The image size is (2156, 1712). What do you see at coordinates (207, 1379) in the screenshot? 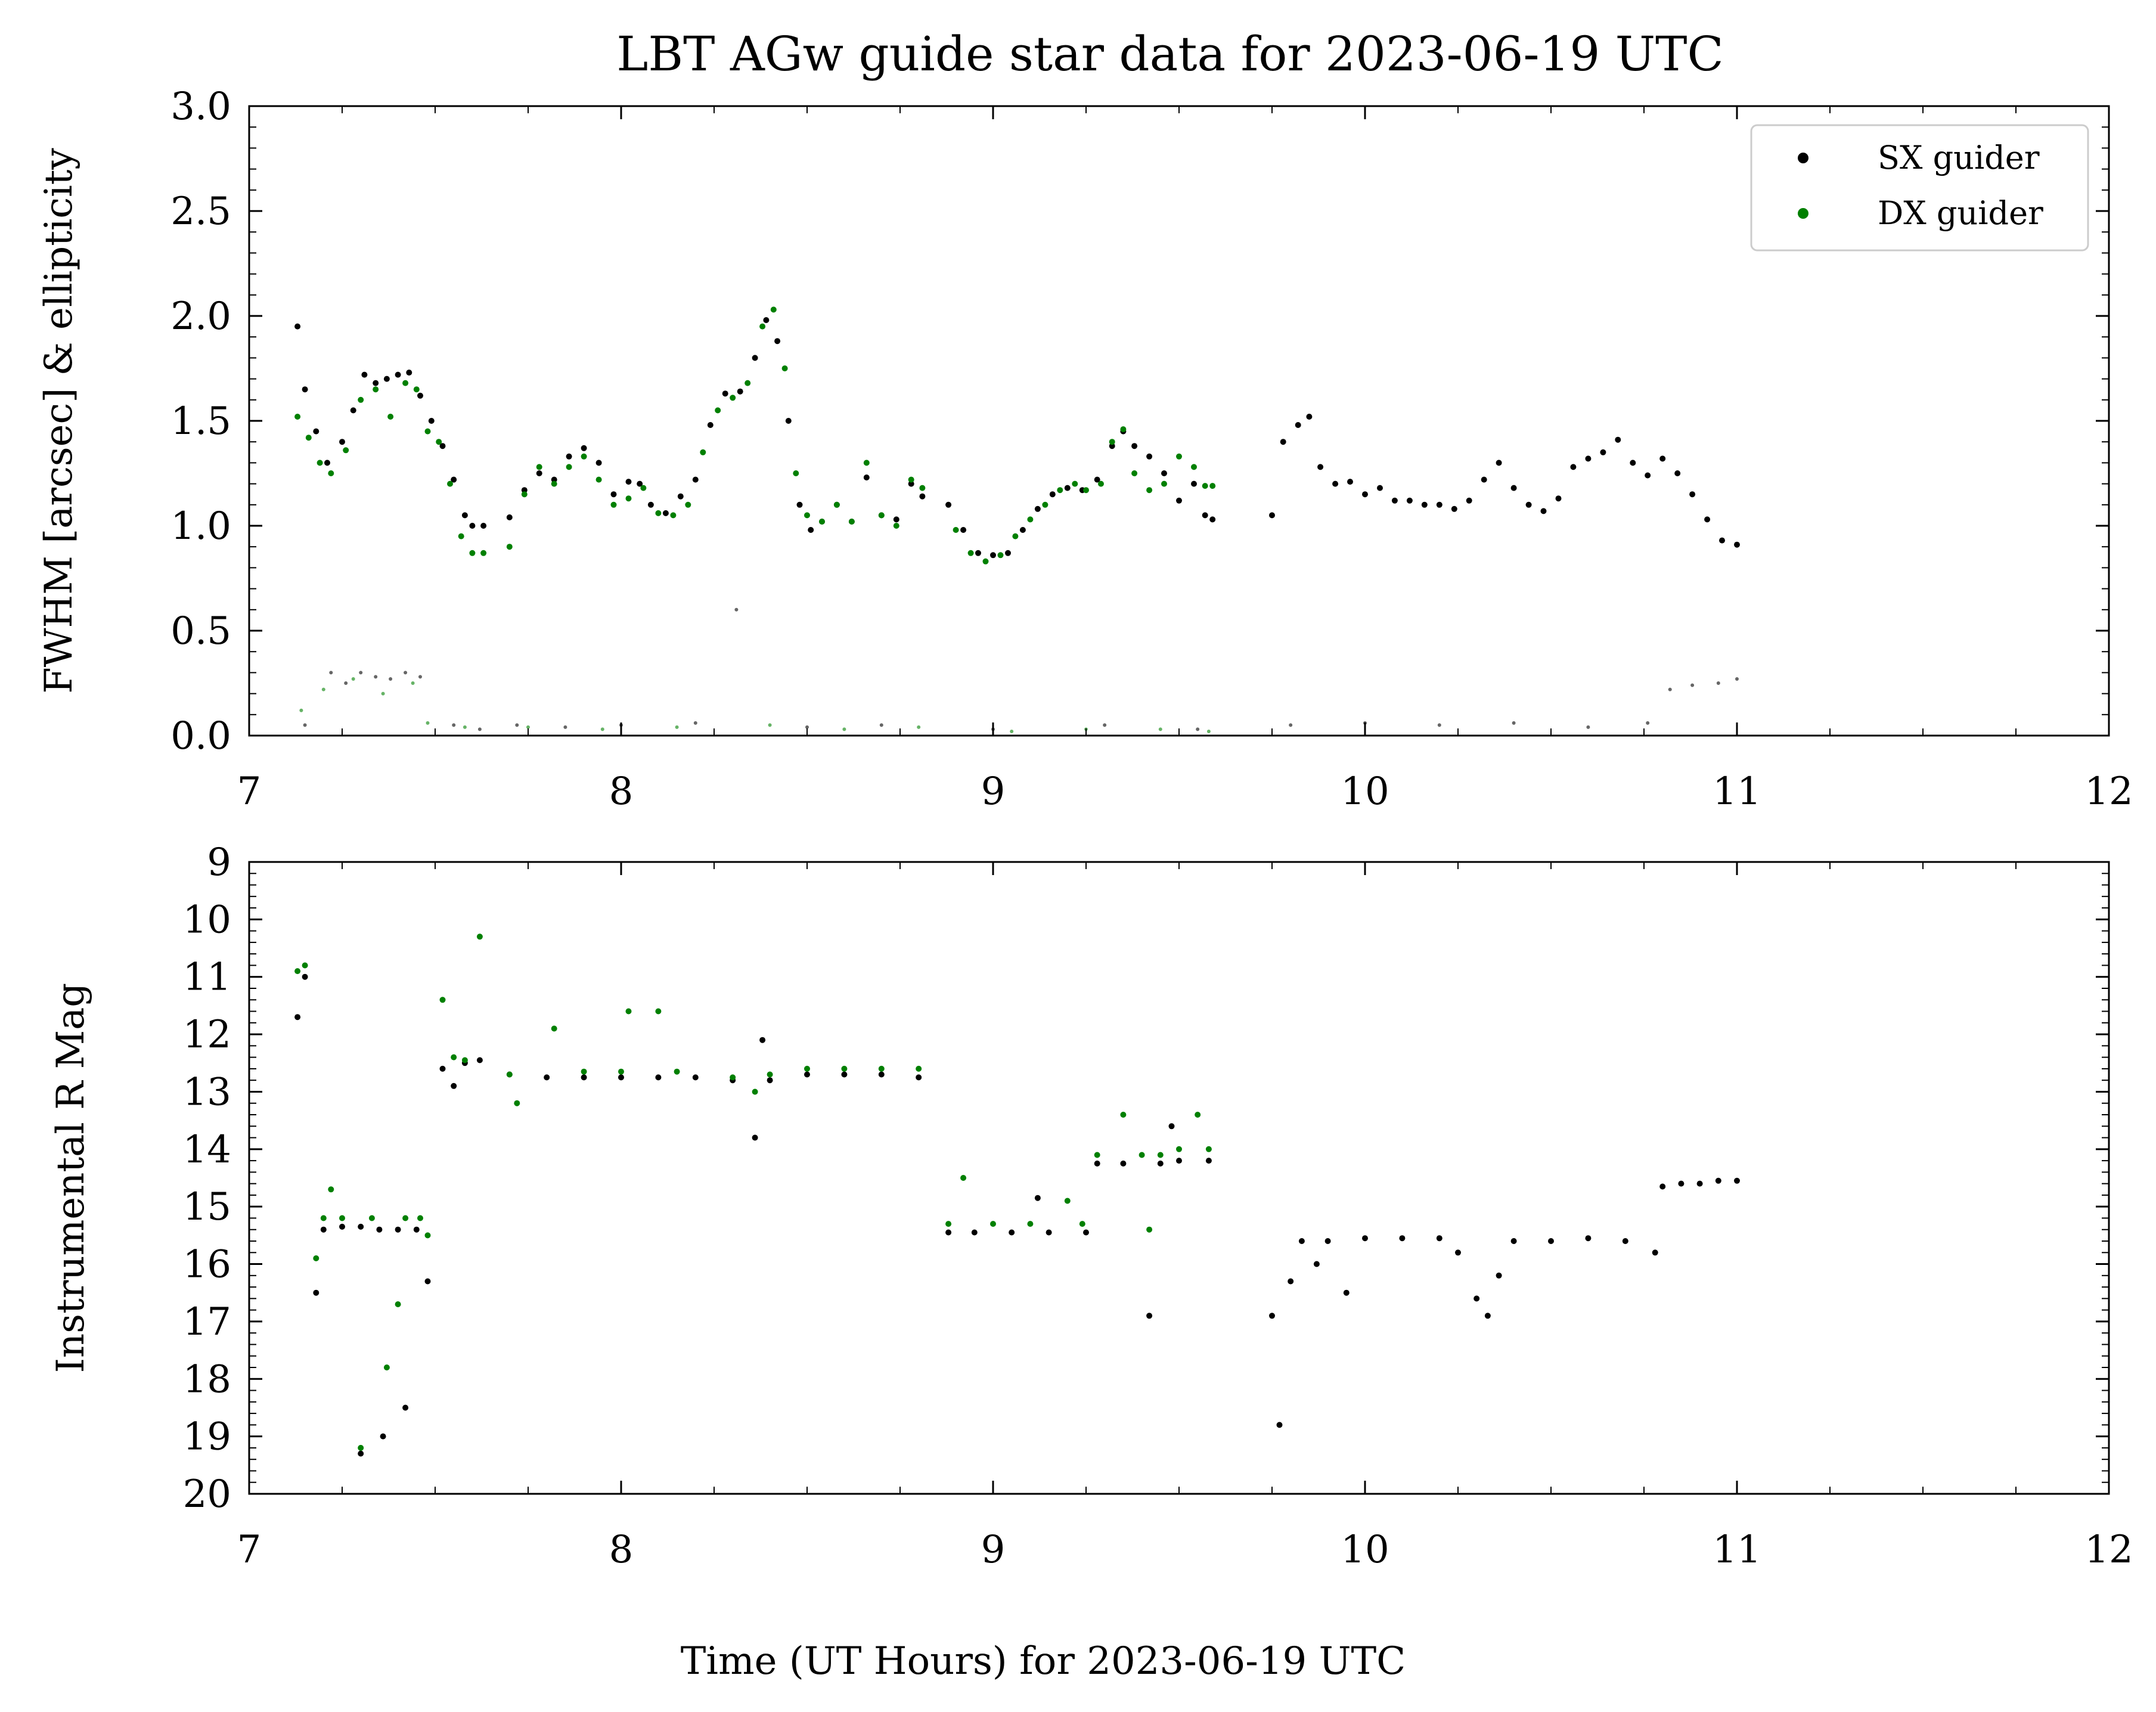
I see `magnitude-y-tick-label: 18` at bounding box center [207, 1379].